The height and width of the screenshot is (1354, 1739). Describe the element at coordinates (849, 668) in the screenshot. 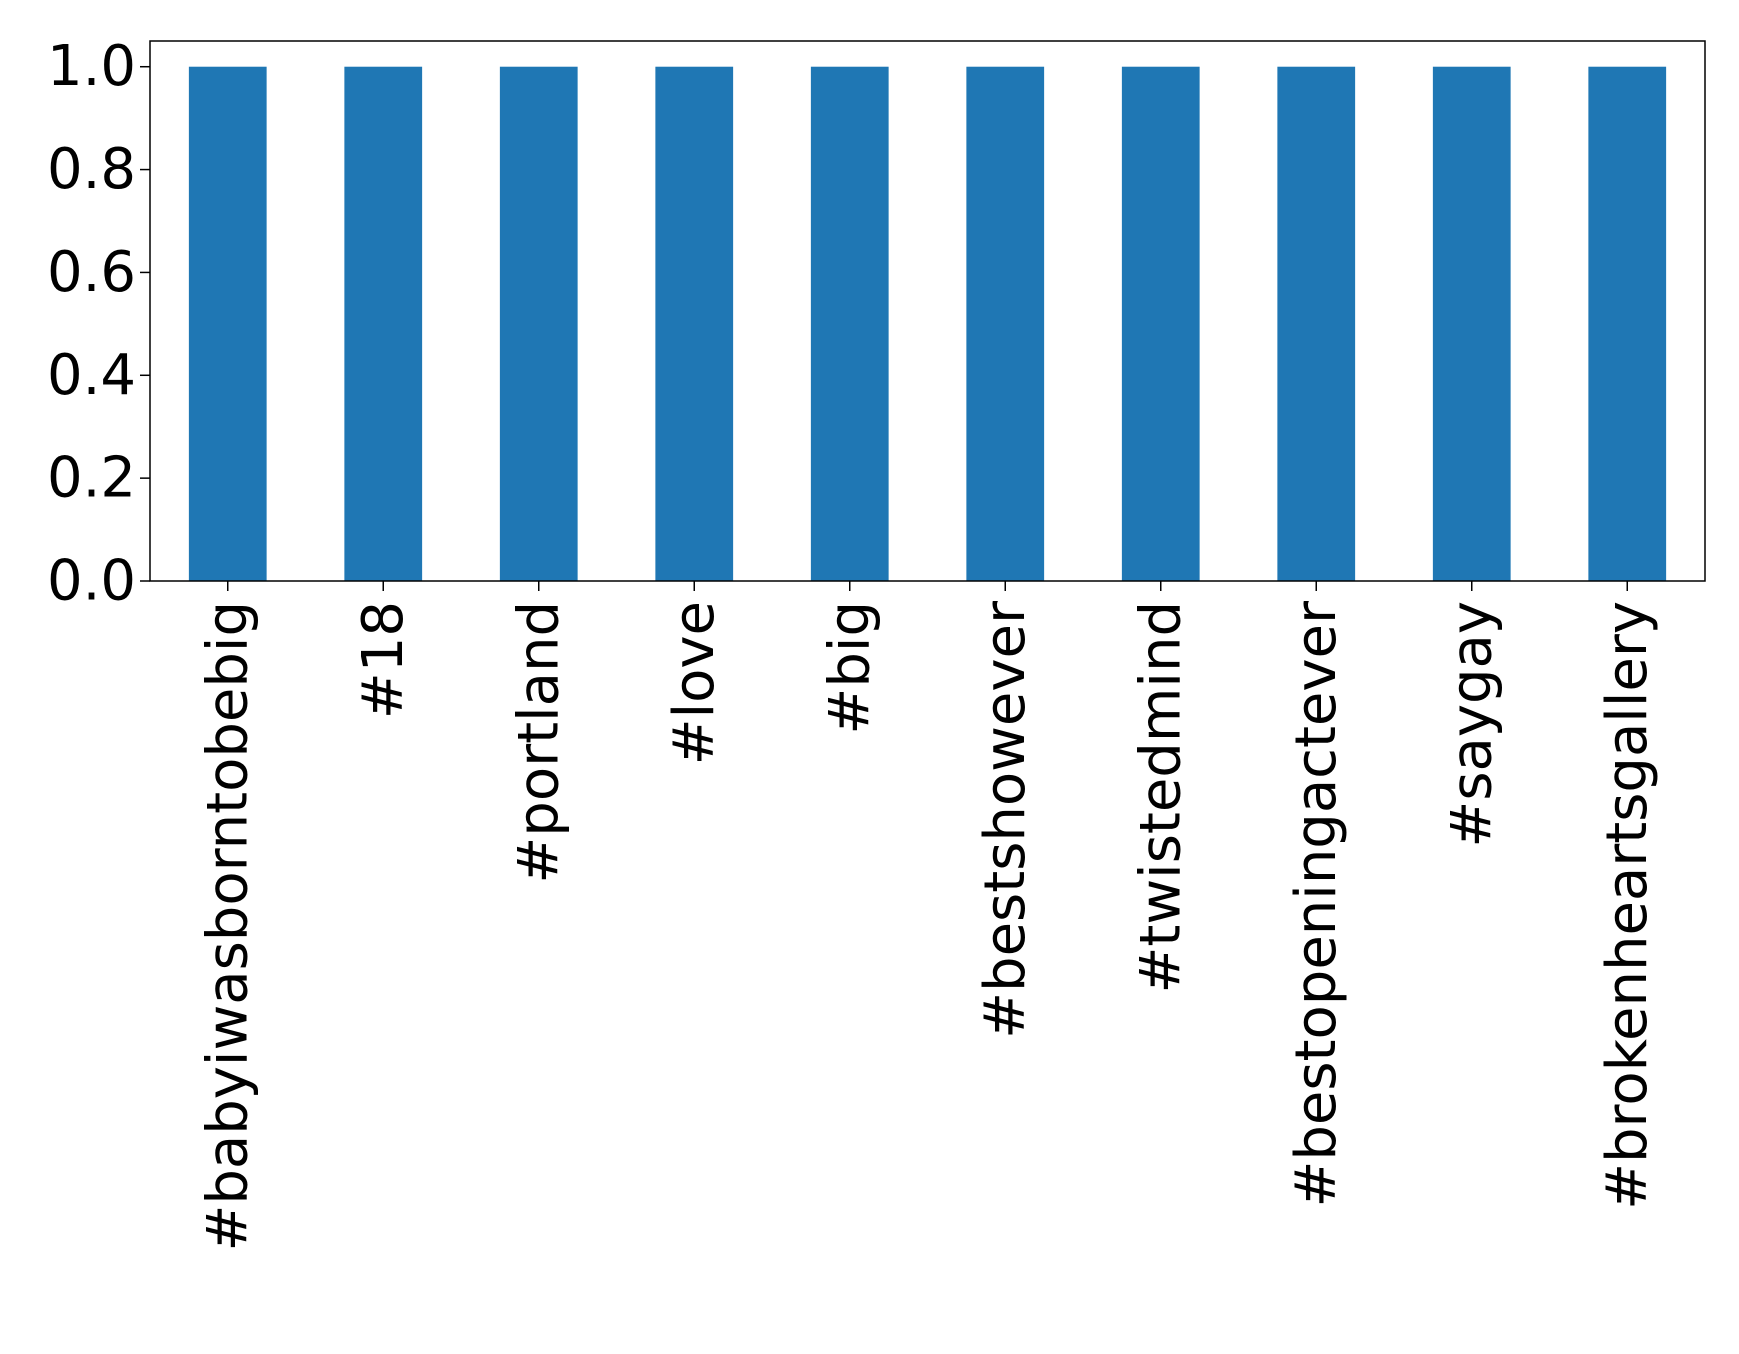

I see `x-tick-label: #big` at that location.